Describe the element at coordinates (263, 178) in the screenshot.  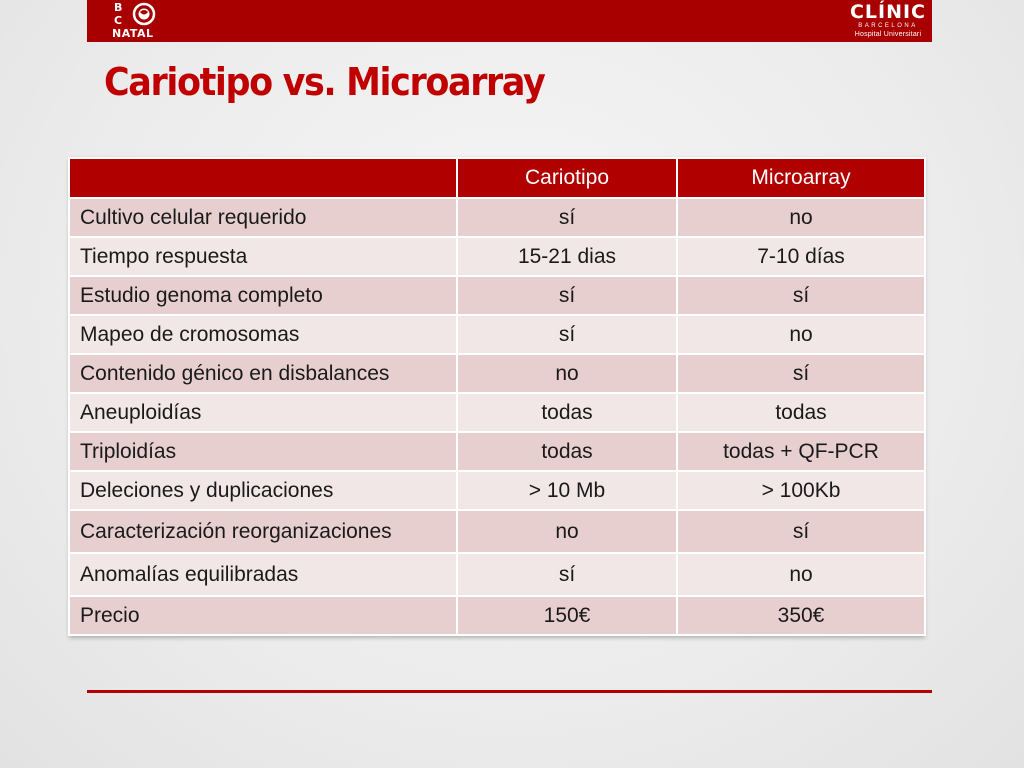
I see `header-empty` at that location.